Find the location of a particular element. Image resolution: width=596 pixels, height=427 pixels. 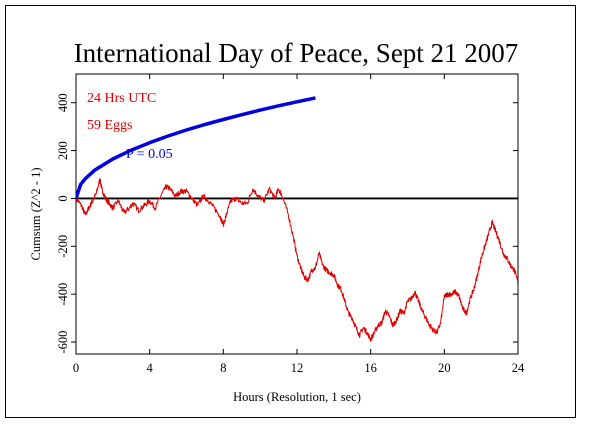

x-tick-label: 0 is located at coordinates (76, 368).